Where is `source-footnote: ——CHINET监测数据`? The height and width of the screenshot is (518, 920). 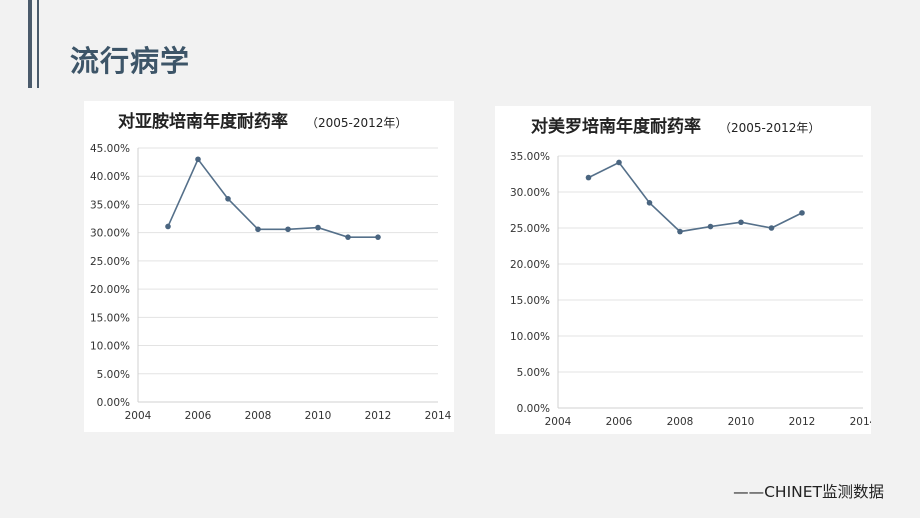 source-footnote: ——CHINET监测数据 is located at coordinates (808, 492).